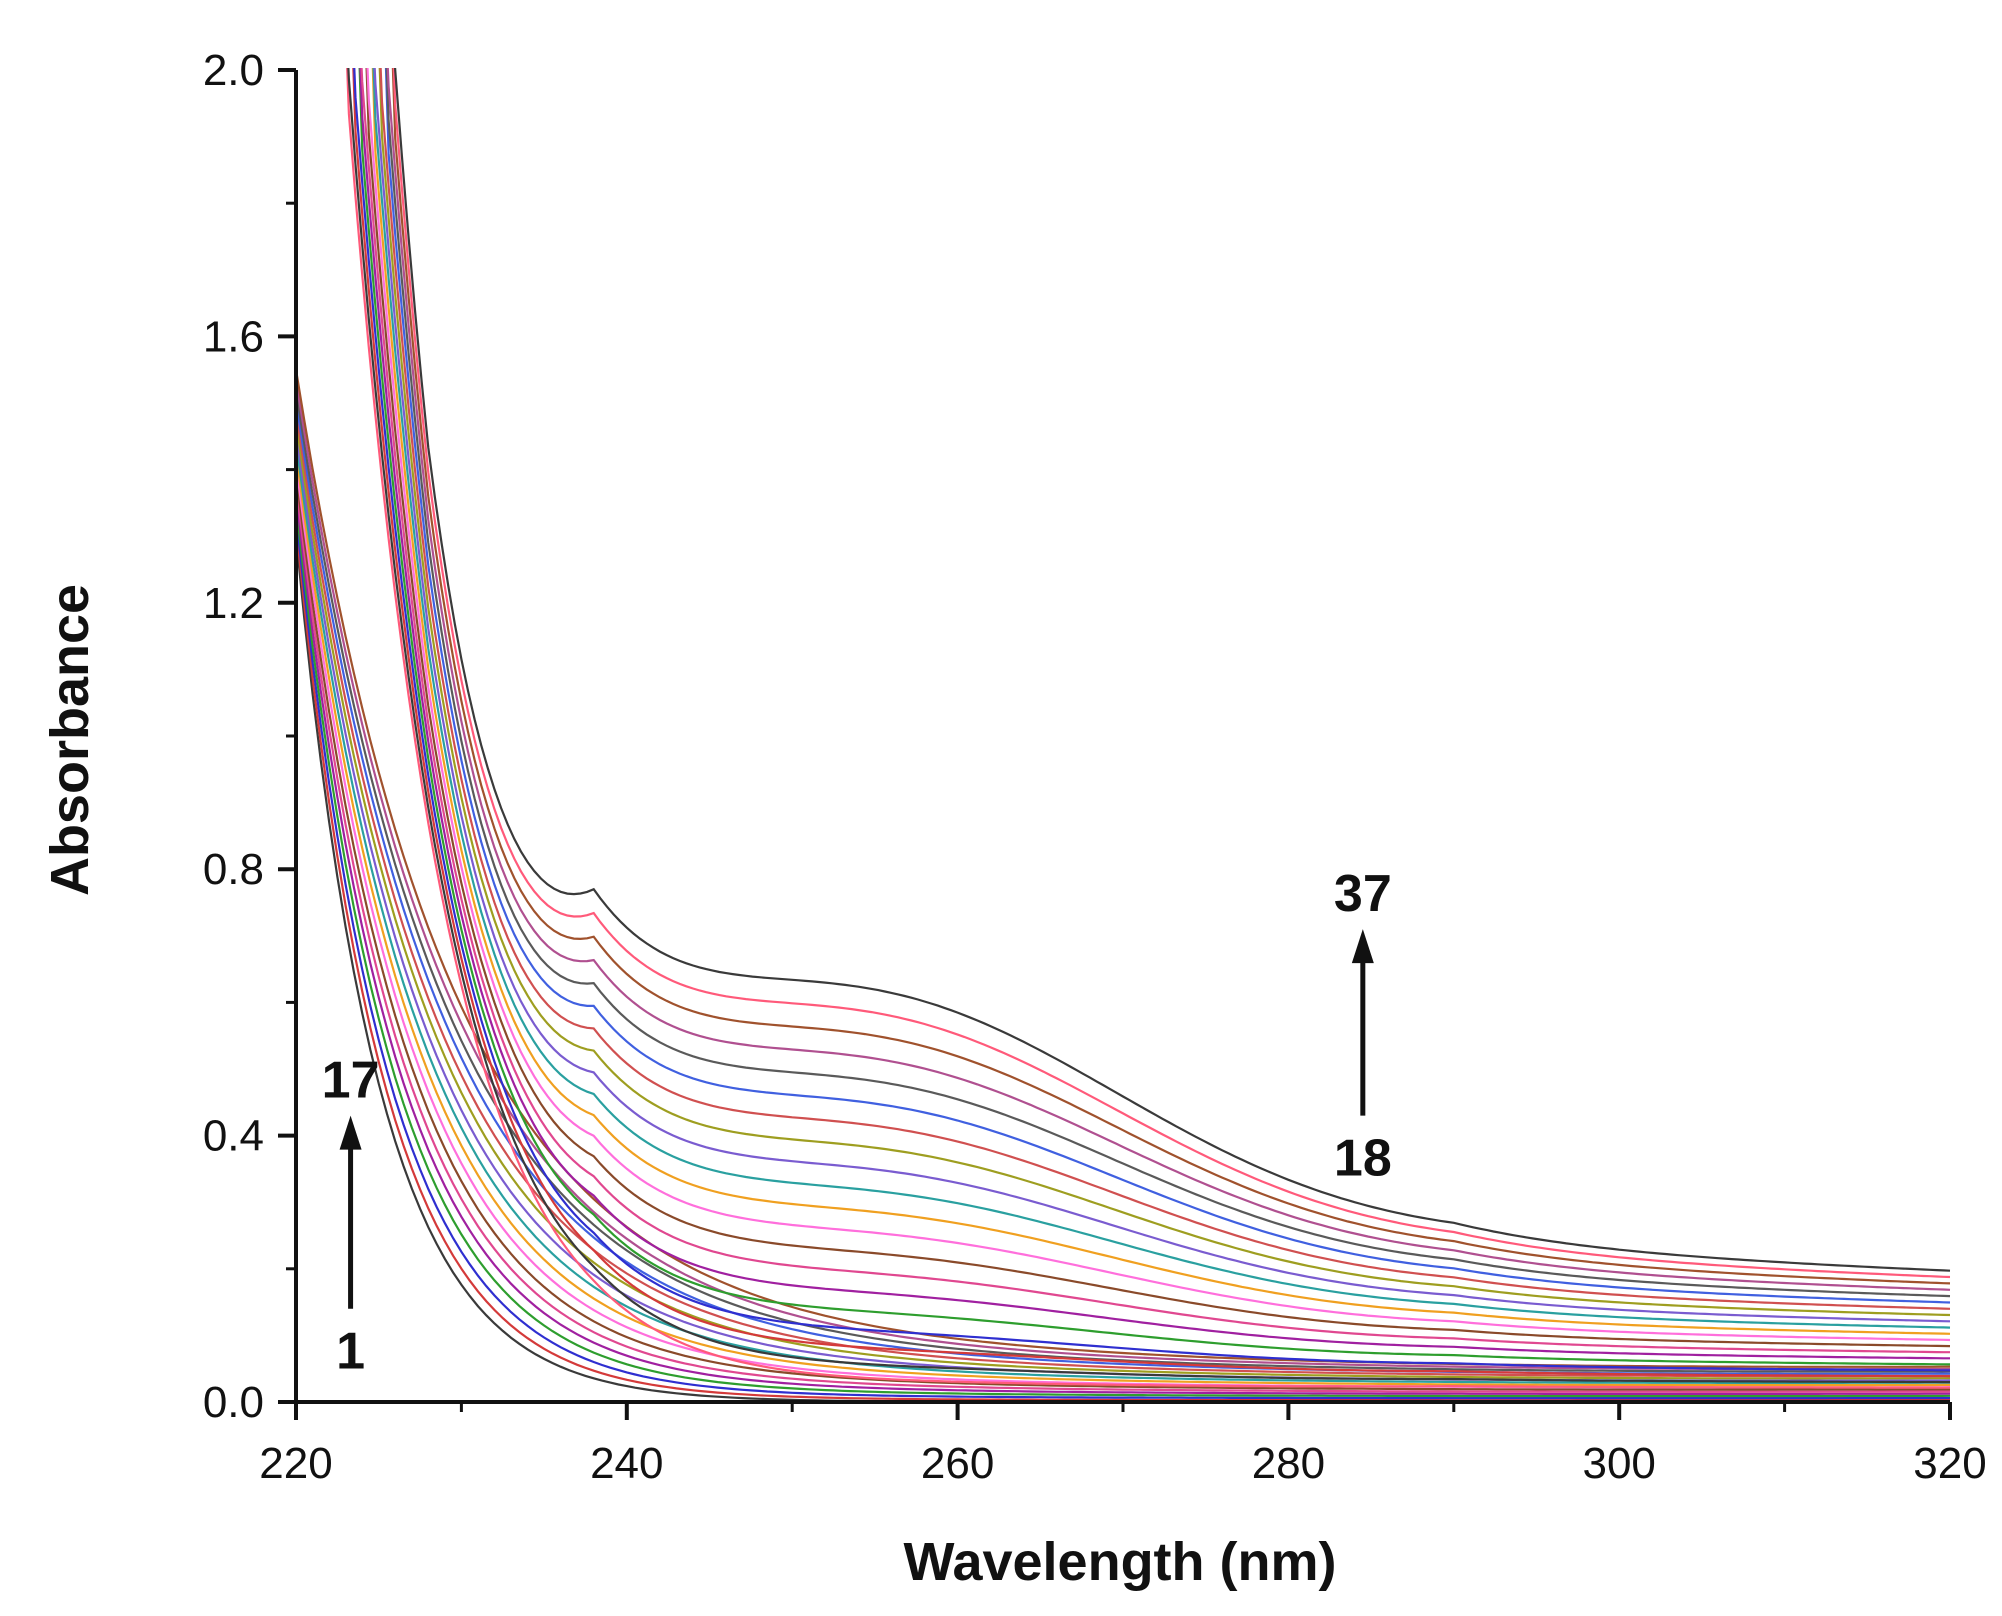  Describe the element at coordinates (233, 869) in the screenshot. I see `y-tick-label: 0.8` at that location.